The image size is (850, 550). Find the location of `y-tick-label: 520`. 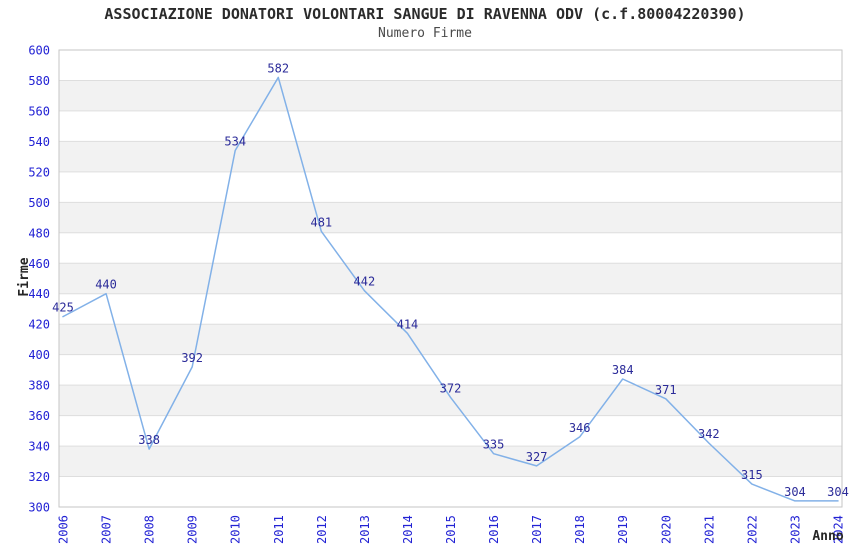

y-tick-label: 520 is located at coordinates (39, 172).